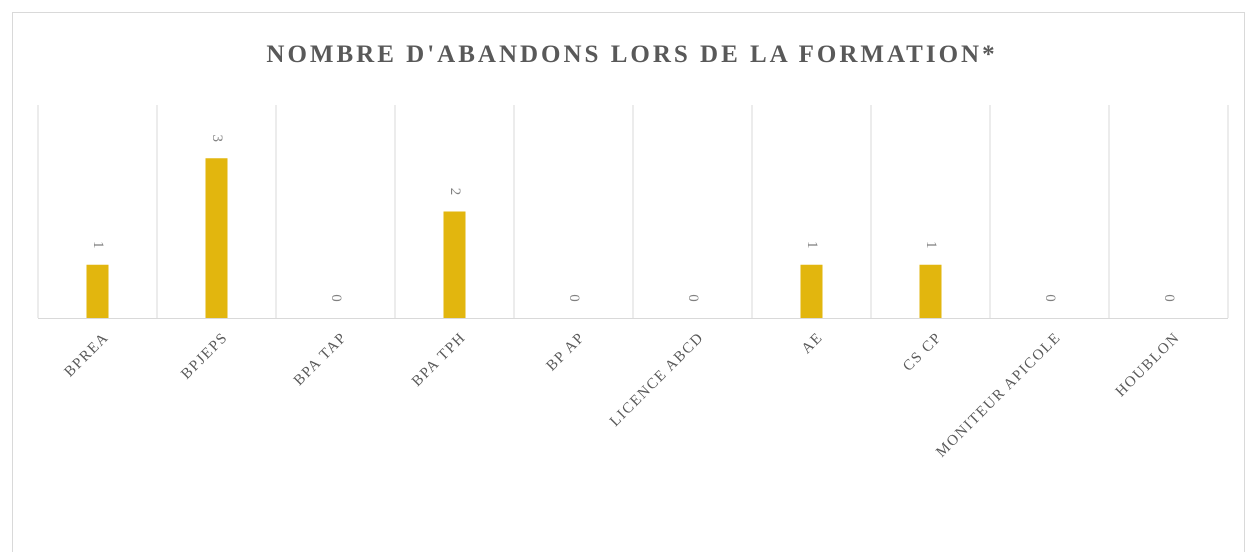 Image resolution: width=1247 pixels, height=552 pixels. Describe the element at coordinates (631, 54) in the screenshot. I see `chart-title: NOMBRE D'ABANDONS LORS DE LA FORMATION*` at that location.